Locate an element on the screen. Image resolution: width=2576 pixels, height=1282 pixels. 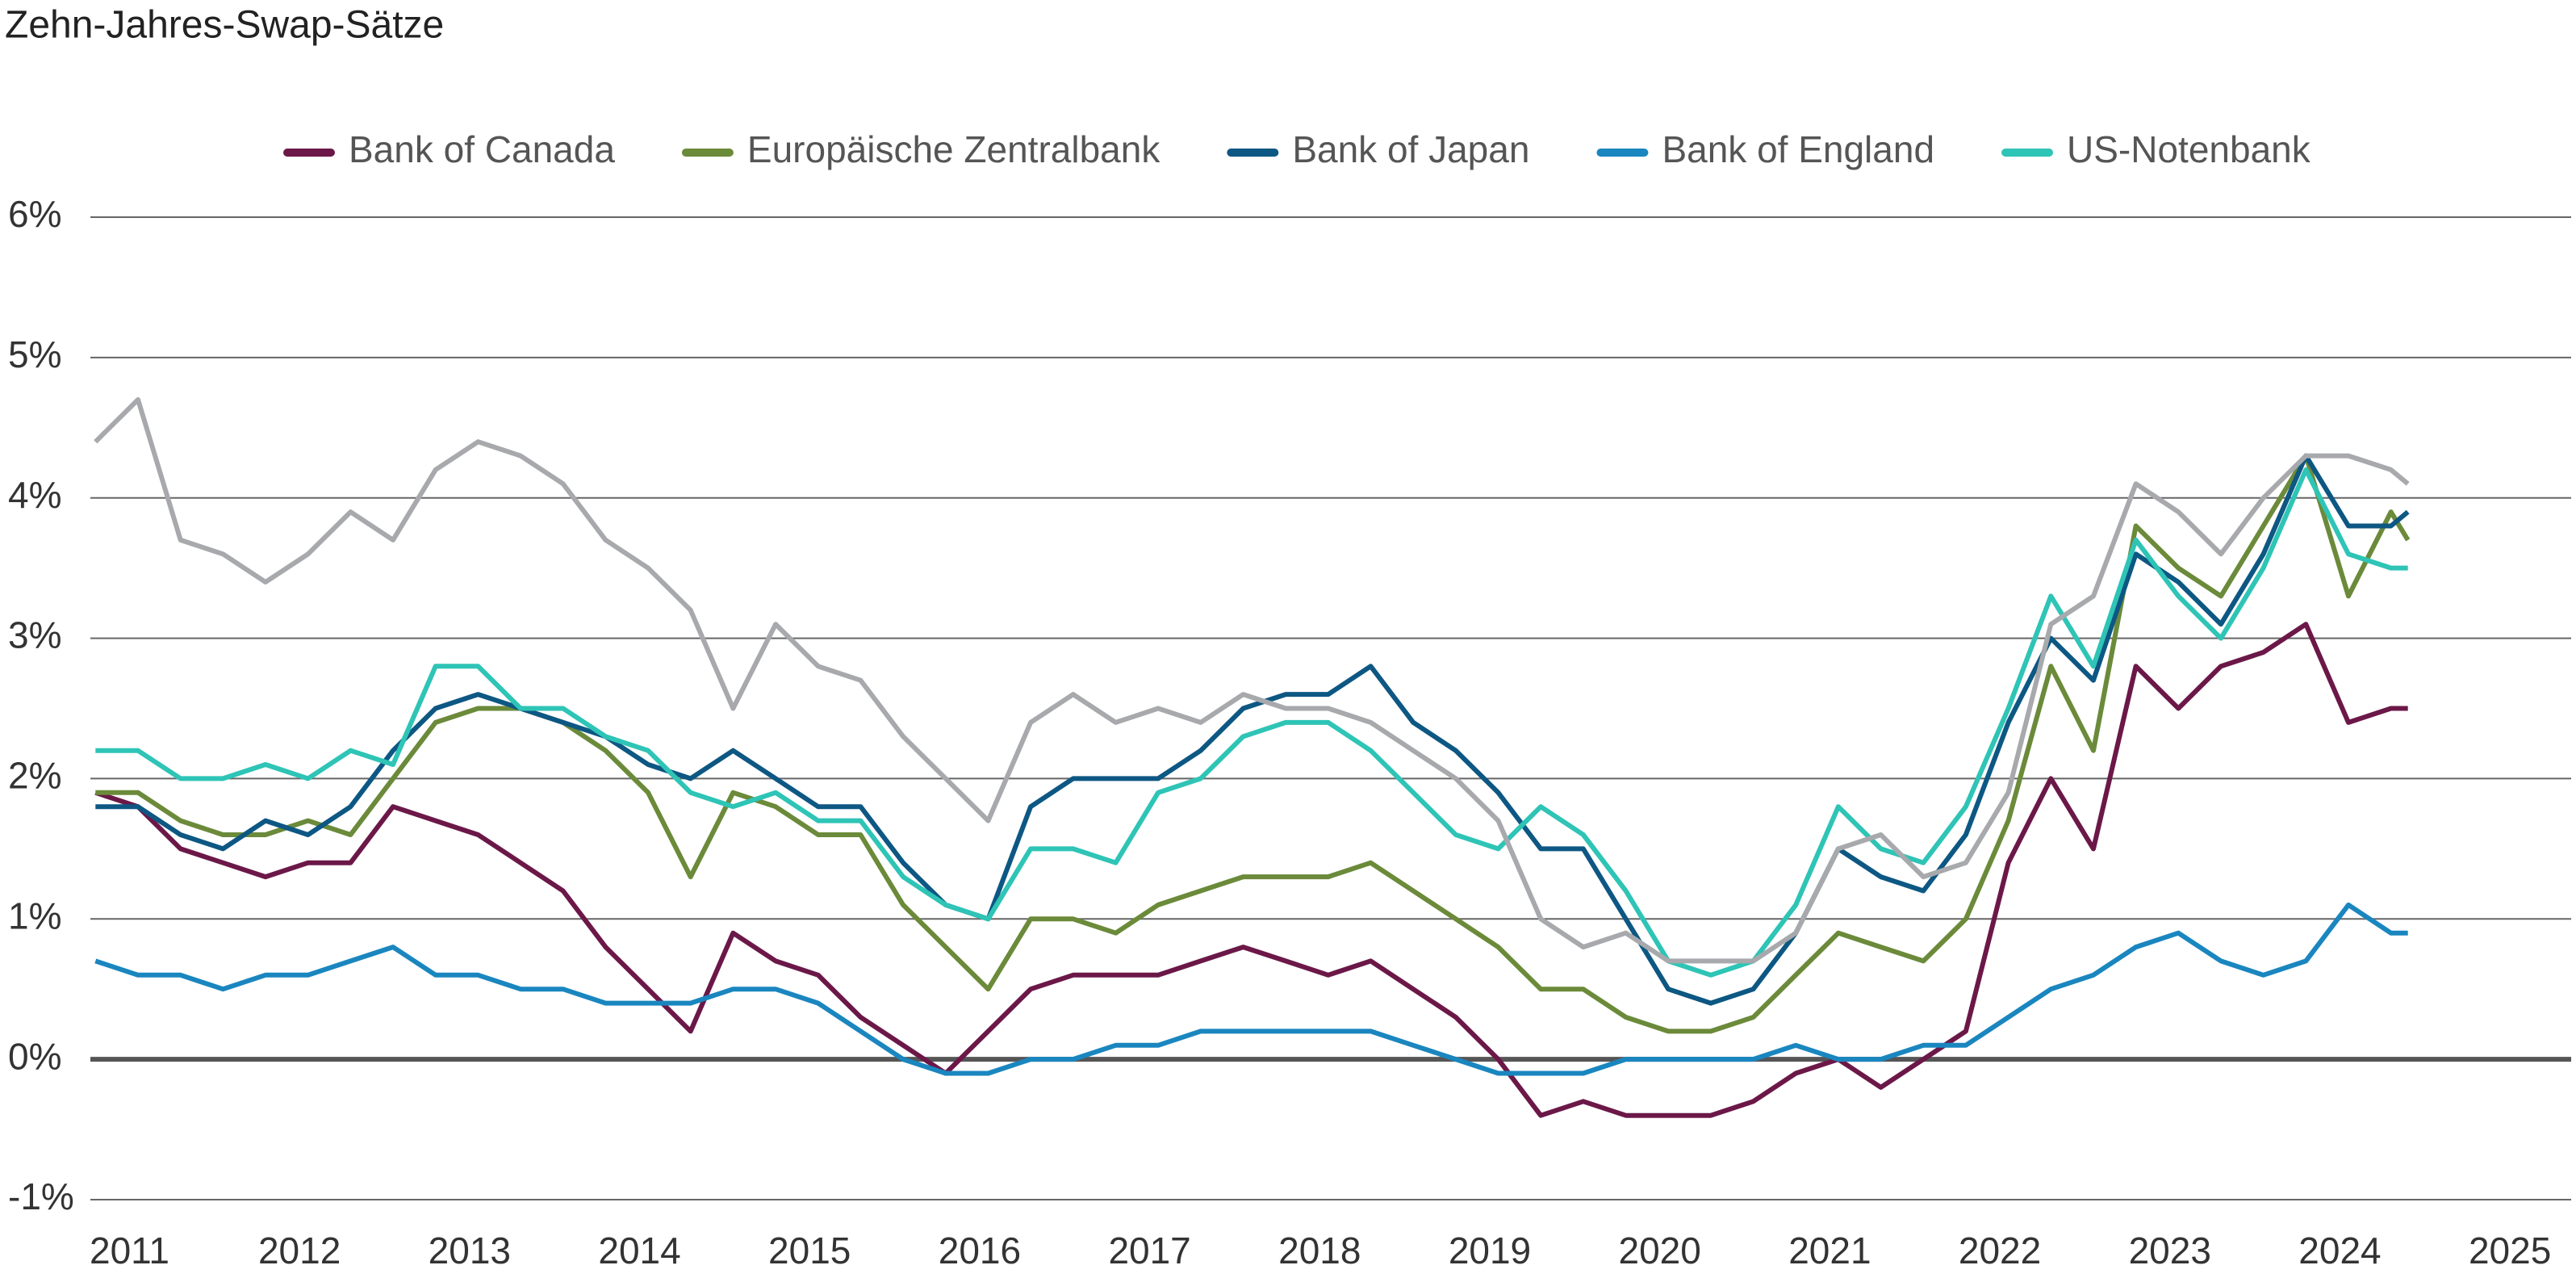
x-tick-label: 2017 is located at coordinates (1149, 1251).